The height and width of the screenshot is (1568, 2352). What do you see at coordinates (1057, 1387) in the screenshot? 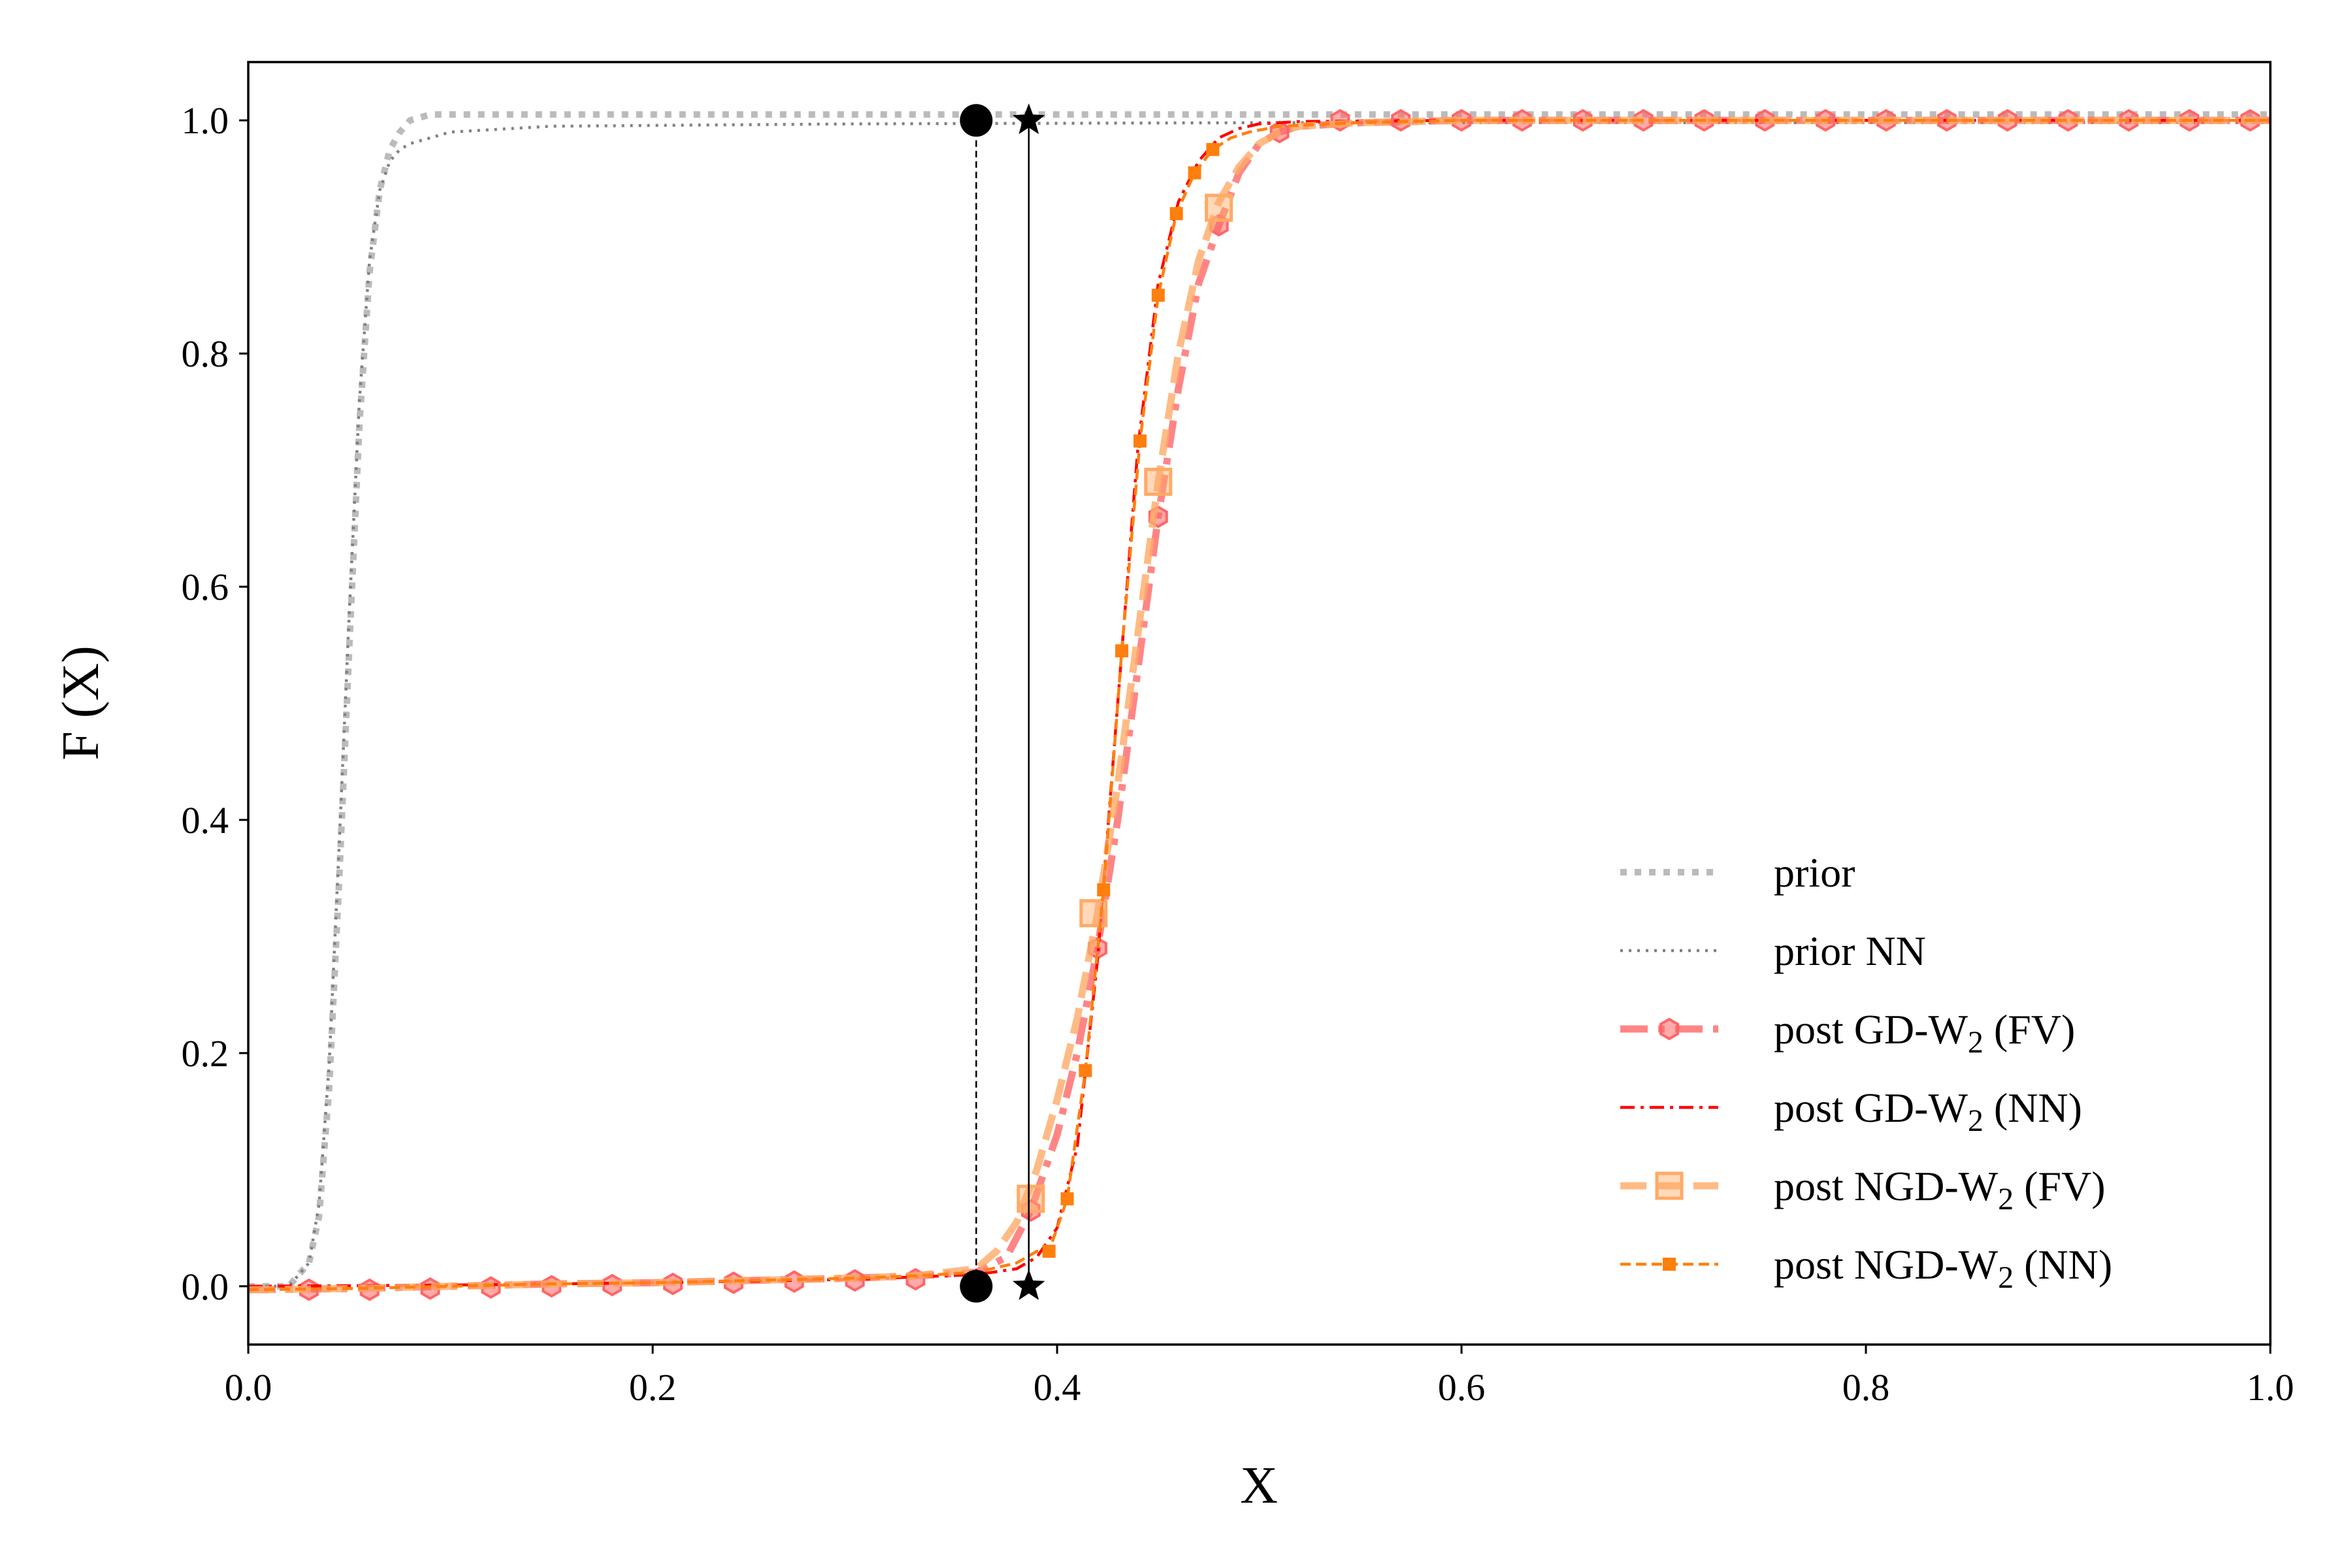
I see `x-tick-label: 0.4` at bounding box center [1057, 1387].